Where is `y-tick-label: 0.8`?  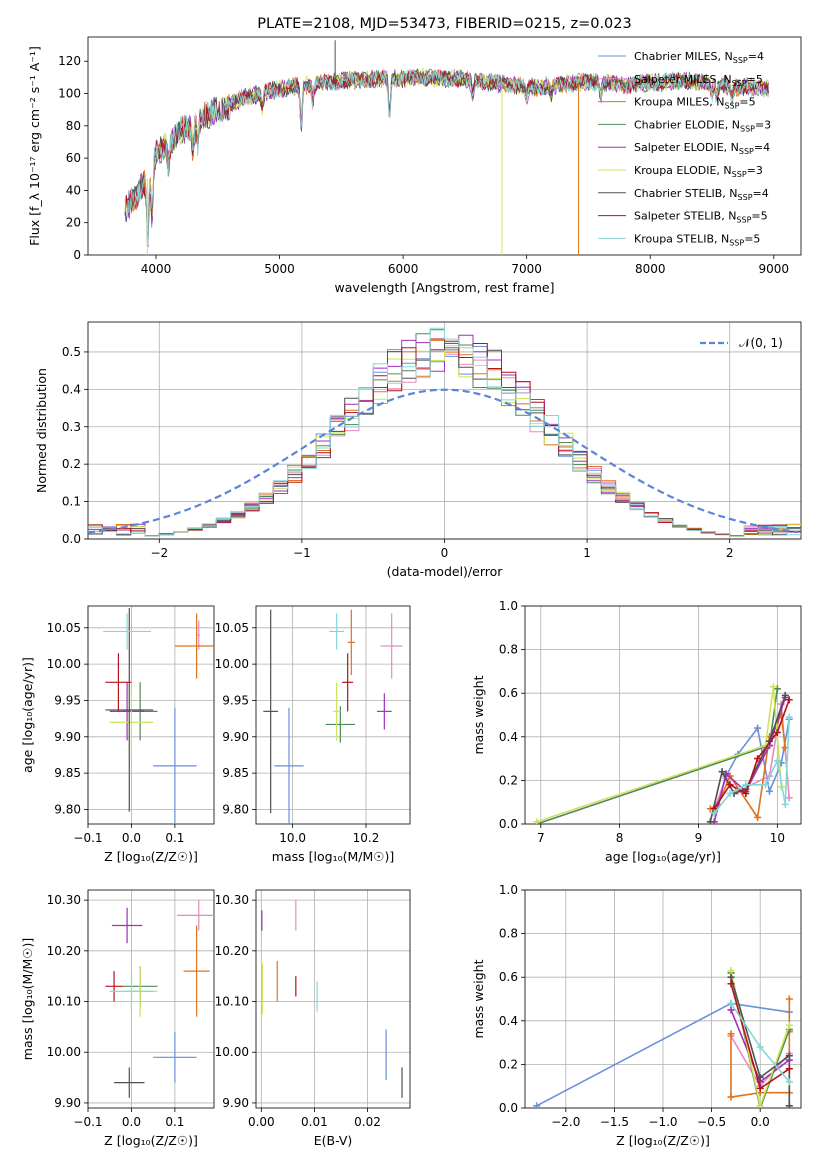
y-tick-label: 0.8 is located at coordinates (508, 934).